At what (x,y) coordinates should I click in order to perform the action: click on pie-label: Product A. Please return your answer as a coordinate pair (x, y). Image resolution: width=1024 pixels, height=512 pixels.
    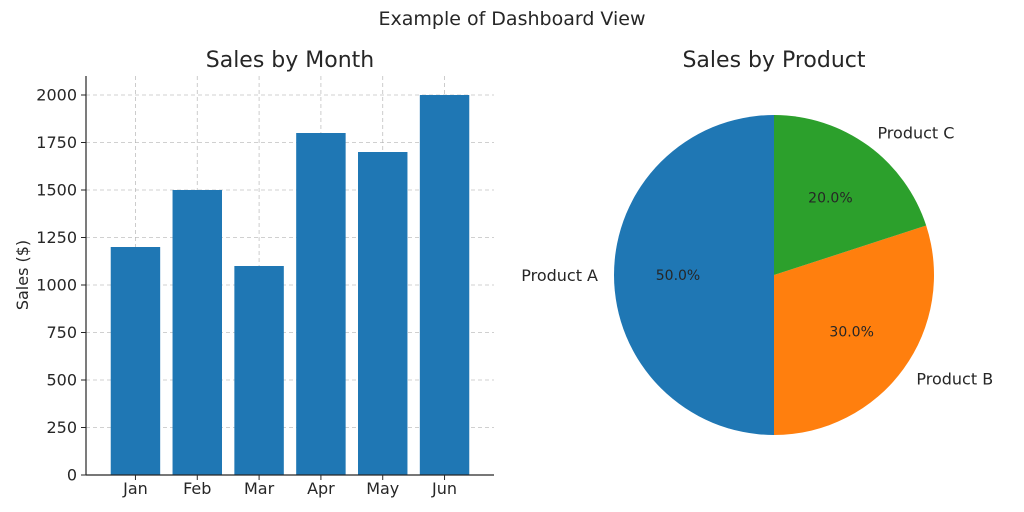
    Looking at the image, I should click on (559, 275).